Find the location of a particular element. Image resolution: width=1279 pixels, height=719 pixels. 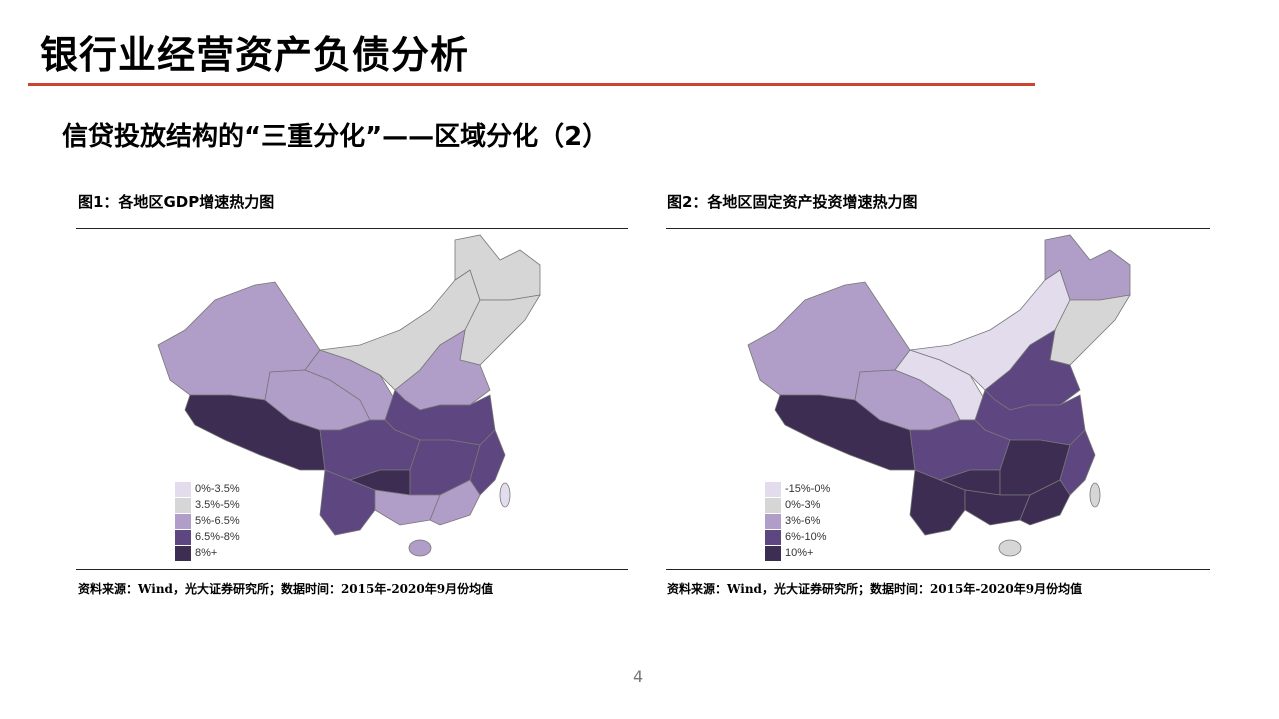

figure-2-source: 资料来源：Wind，光大证券研究所；数据时间：2015年-2020年9月份均值 is located at coordinates (875, 589).